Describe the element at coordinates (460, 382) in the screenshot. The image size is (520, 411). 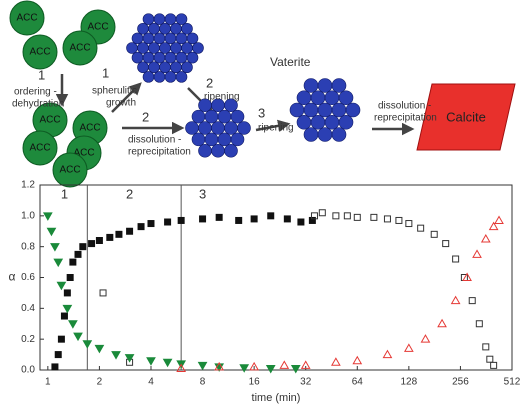
I see `x-tick-label: 256` at that location.